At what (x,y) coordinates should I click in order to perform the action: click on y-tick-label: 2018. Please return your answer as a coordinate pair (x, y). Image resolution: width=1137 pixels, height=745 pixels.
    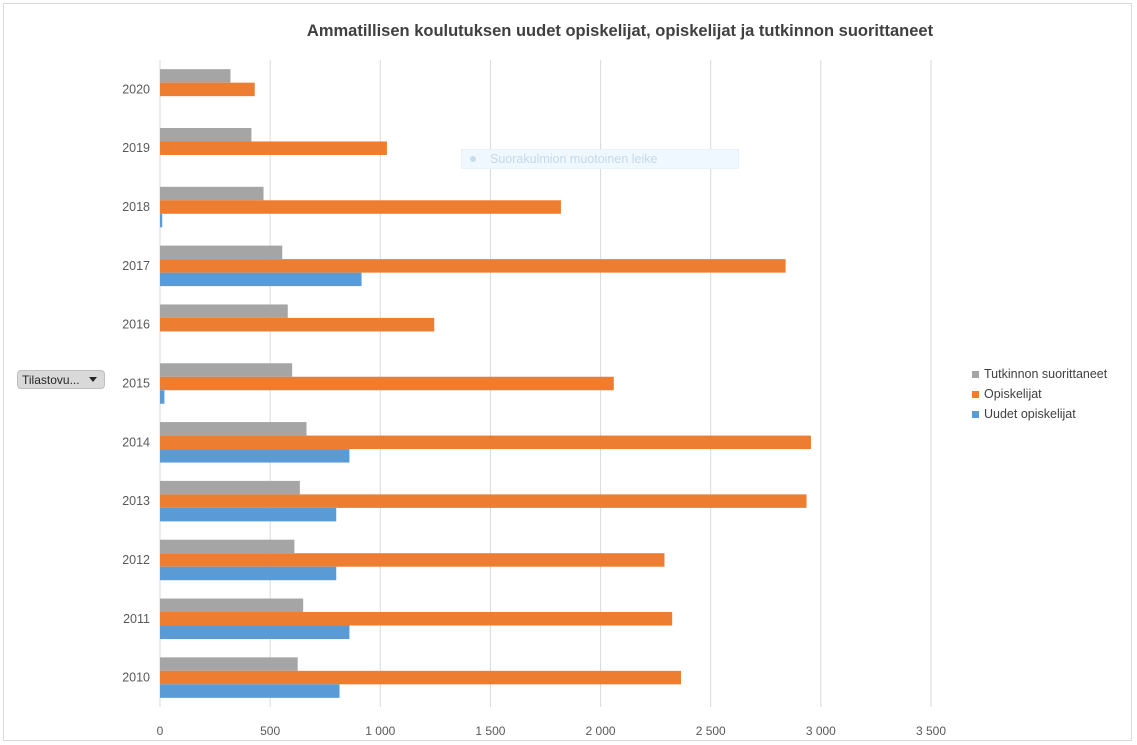
    Looking at the image, I should click on (136, 207).